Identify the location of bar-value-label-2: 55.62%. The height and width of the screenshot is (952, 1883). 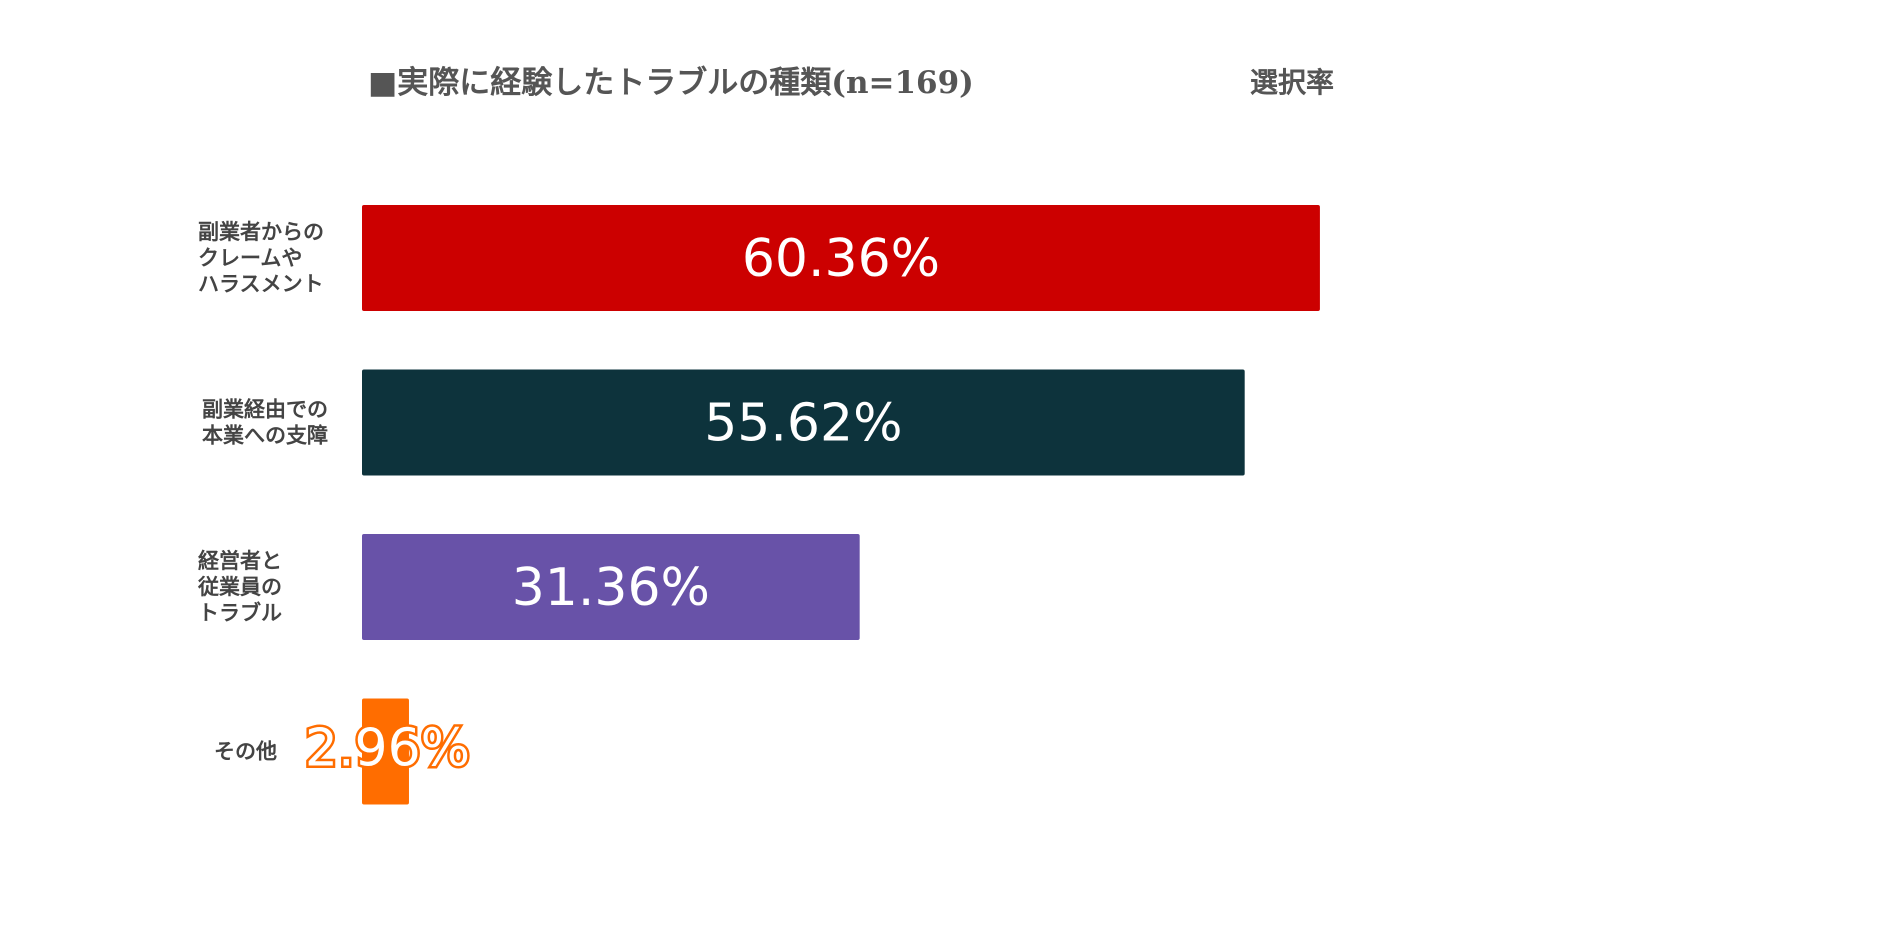
(803, 424).